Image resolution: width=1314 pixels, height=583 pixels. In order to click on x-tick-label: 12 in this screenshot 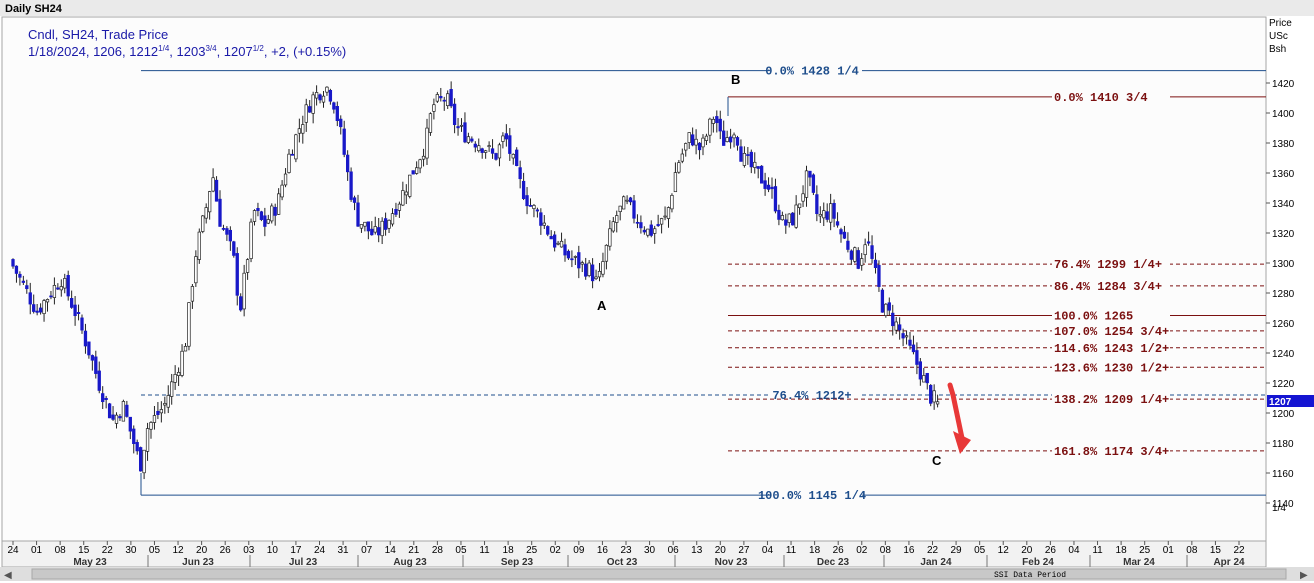, I will do `click(1004, 550)`.